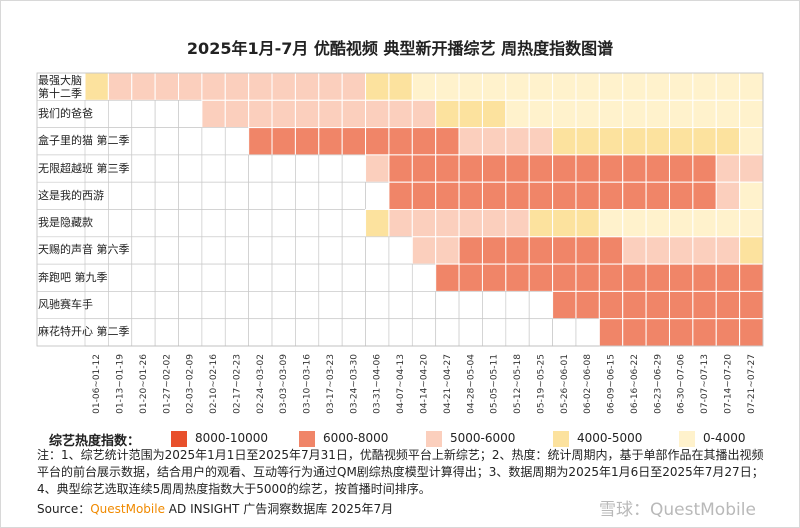 The height and width of the screenshot is (528, 800). What do you see at coordinates (610, 438) in the screenshot?
I see `legend-label: 4000-5000` at bounding box center [610, 438].